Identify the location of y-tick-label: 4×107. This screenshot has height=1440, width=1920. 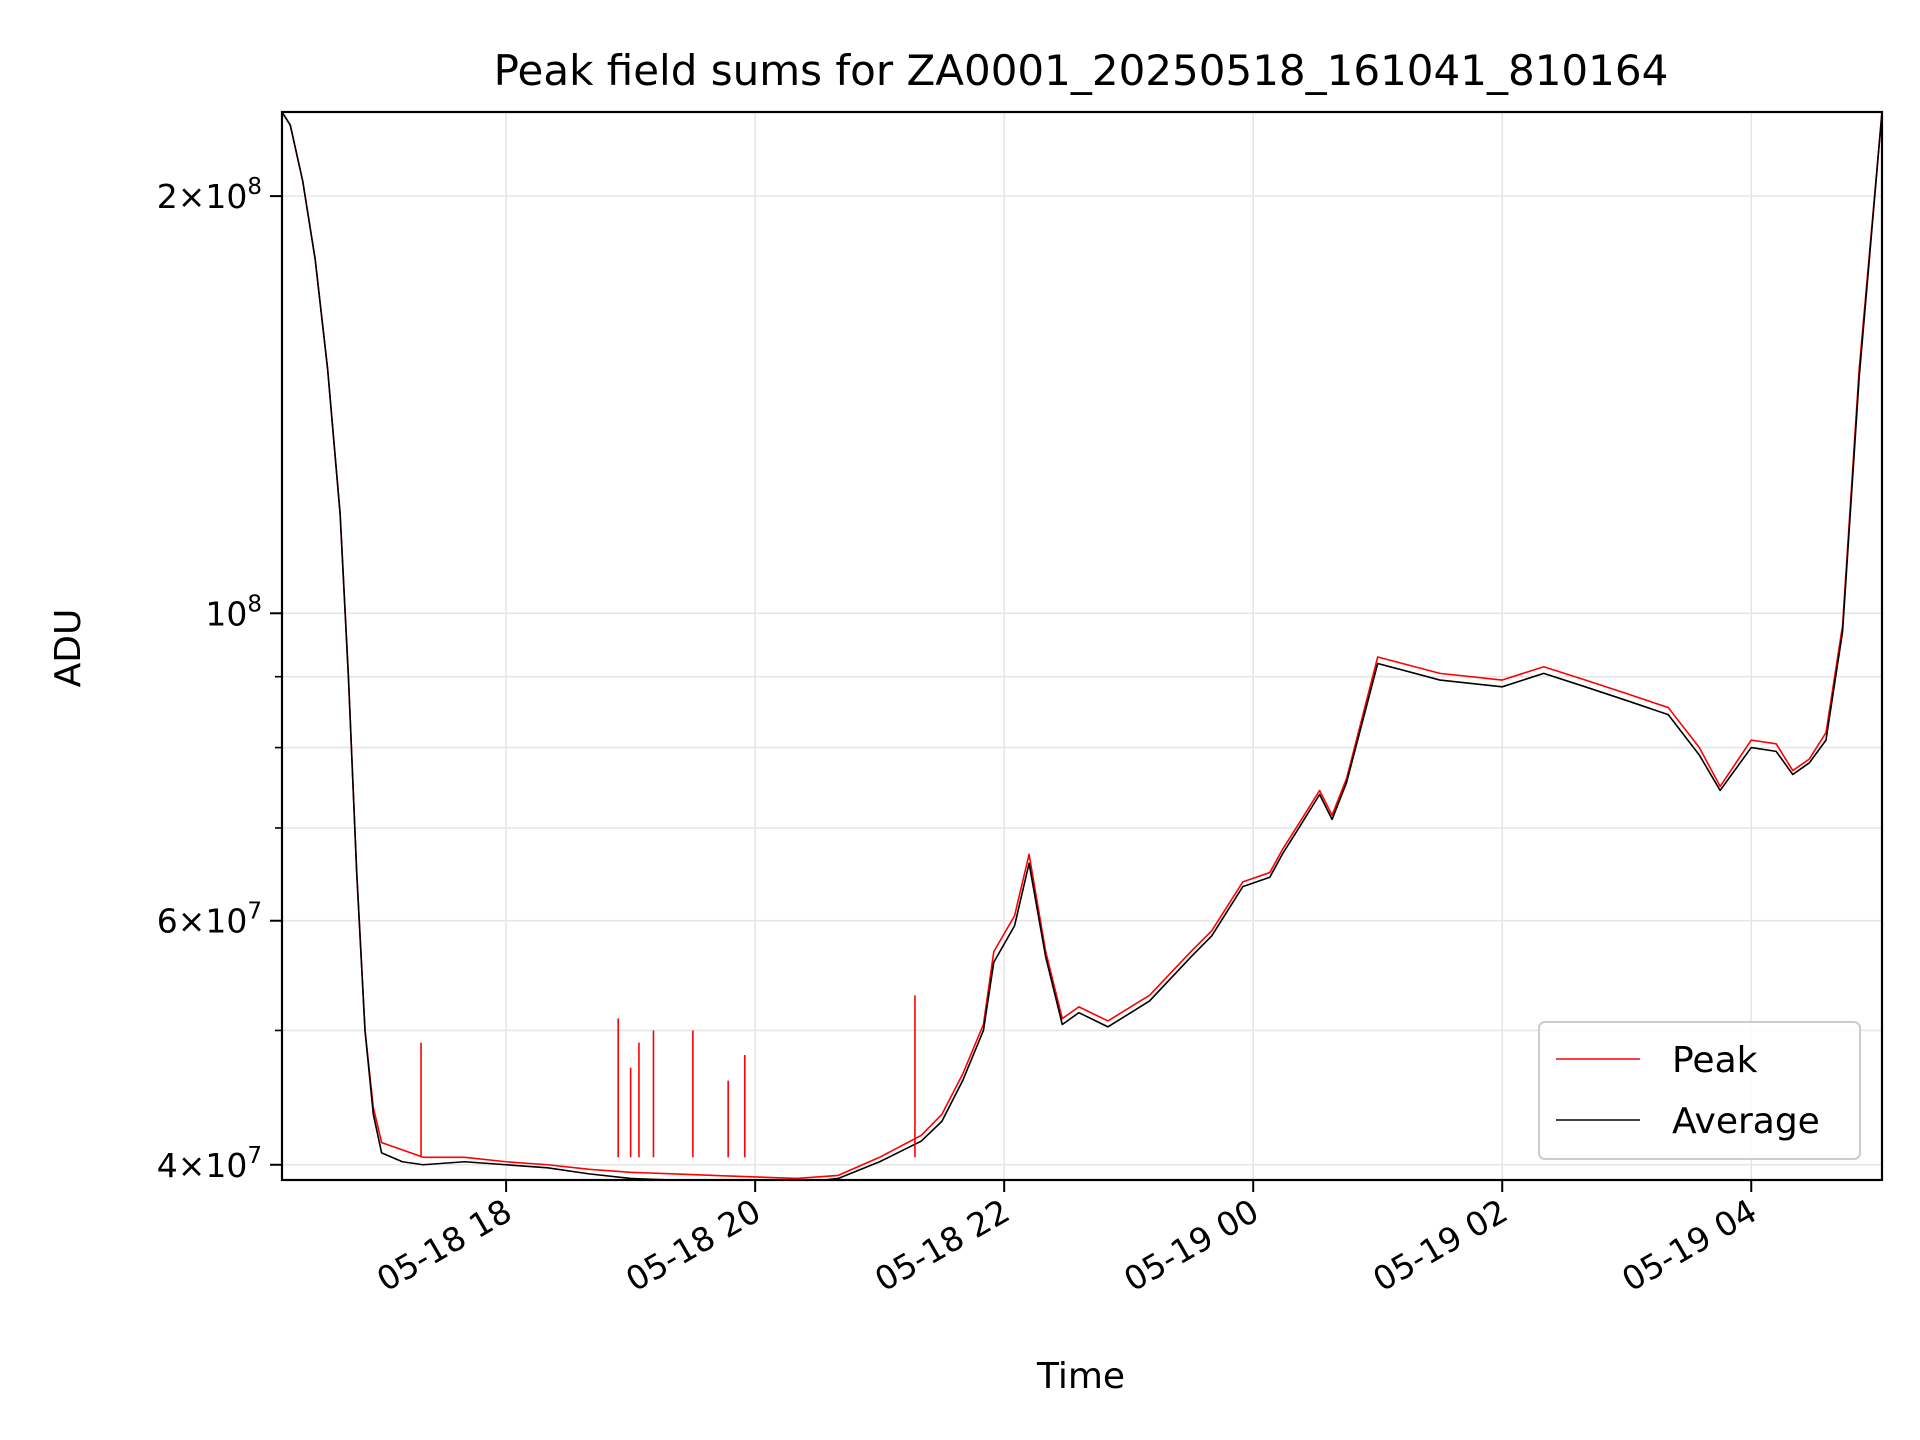
(209, 1164).